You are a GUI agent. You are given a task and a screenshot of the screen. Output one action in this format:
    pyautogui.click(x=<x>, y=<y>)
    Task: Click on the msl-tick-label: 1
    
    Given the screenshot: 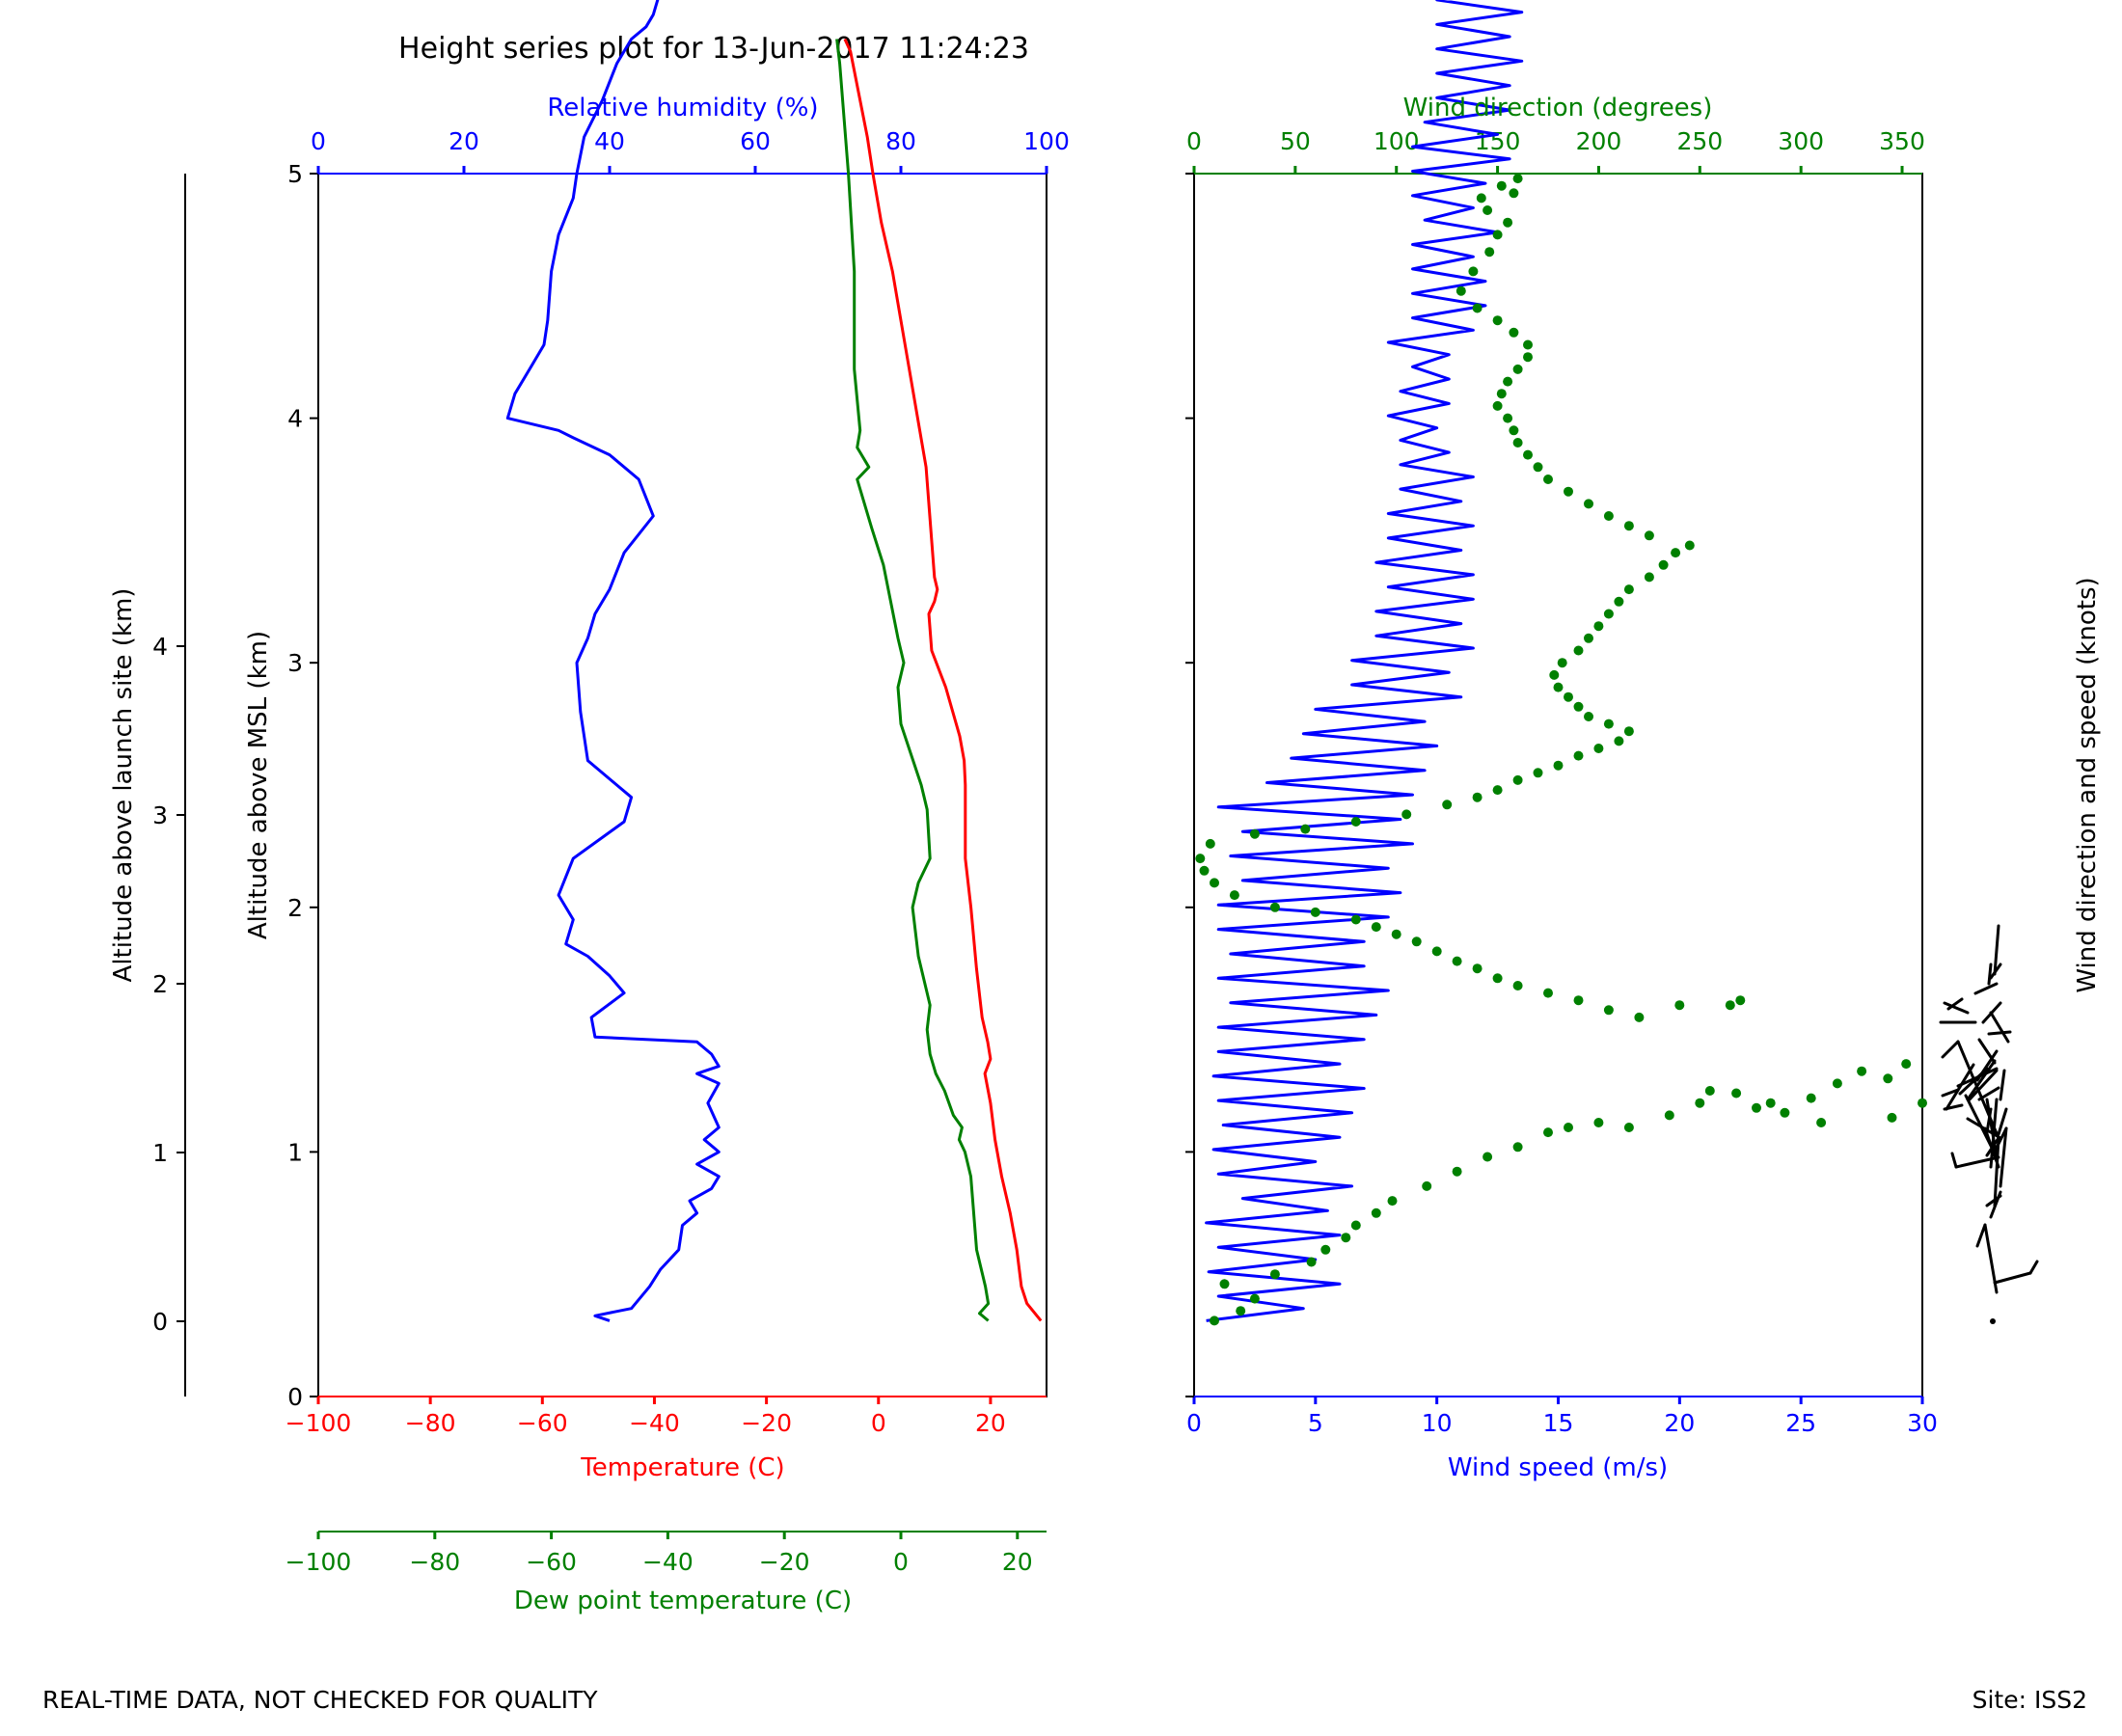 What is the action you would take?
    pyautogui.click(x=295, y=1152)
    